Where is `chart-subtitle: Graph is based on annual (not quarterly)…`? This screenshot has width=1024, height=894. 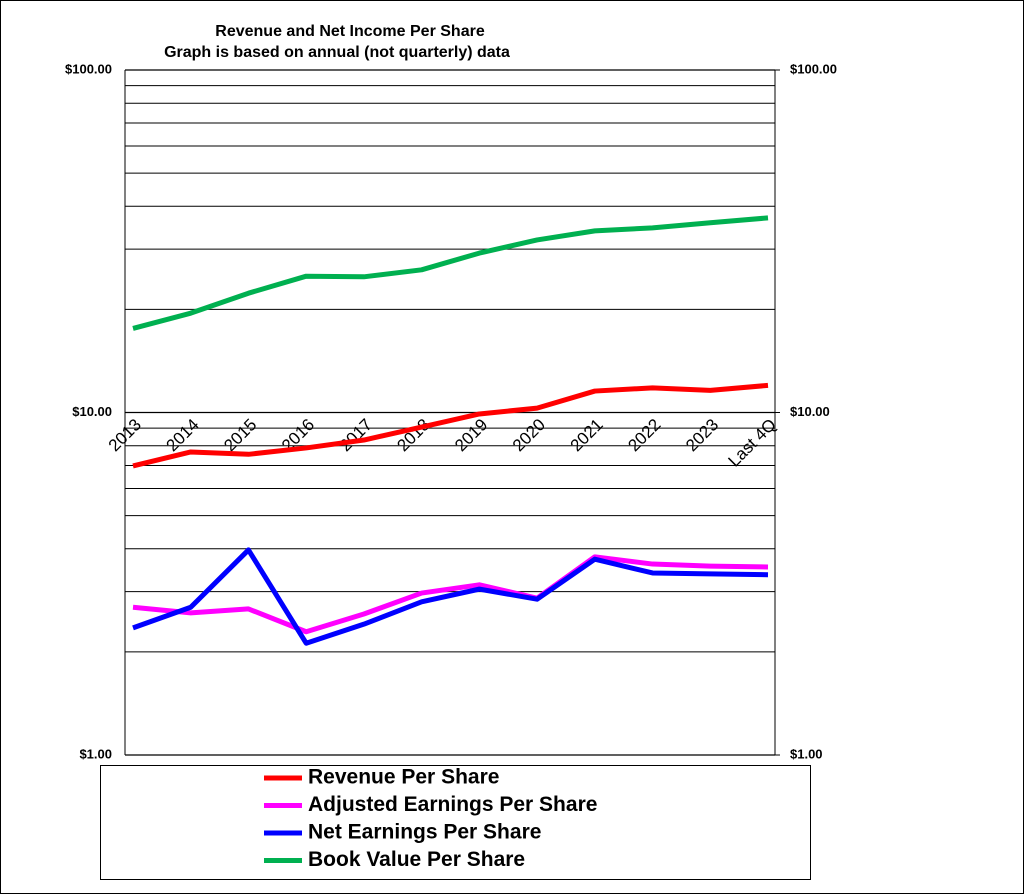
chart-subtitle: Graph is based on annual (not quarterly)… is located at coordinates (337, 52).